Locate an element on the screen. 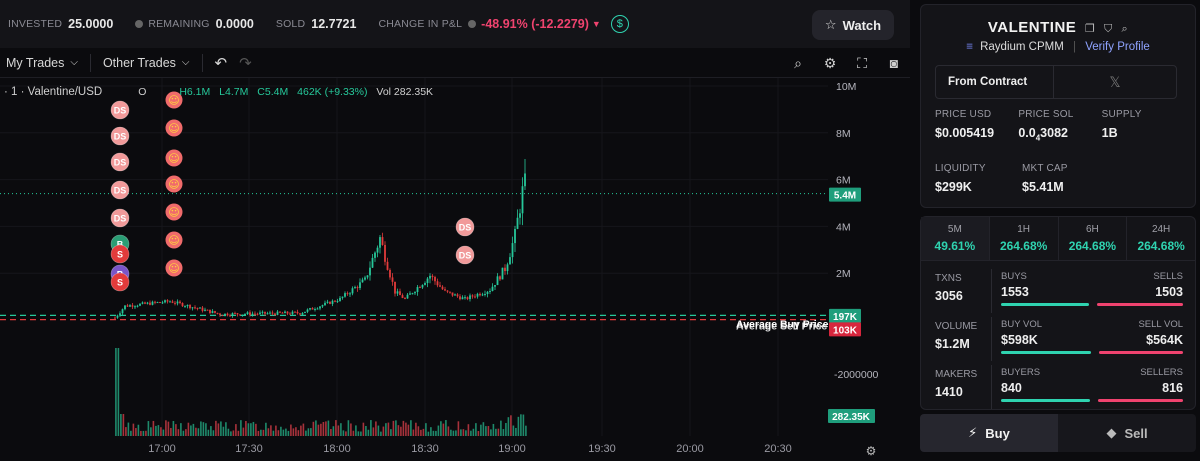  smiley-icon: ☺ is located at coordinates (173, 212).